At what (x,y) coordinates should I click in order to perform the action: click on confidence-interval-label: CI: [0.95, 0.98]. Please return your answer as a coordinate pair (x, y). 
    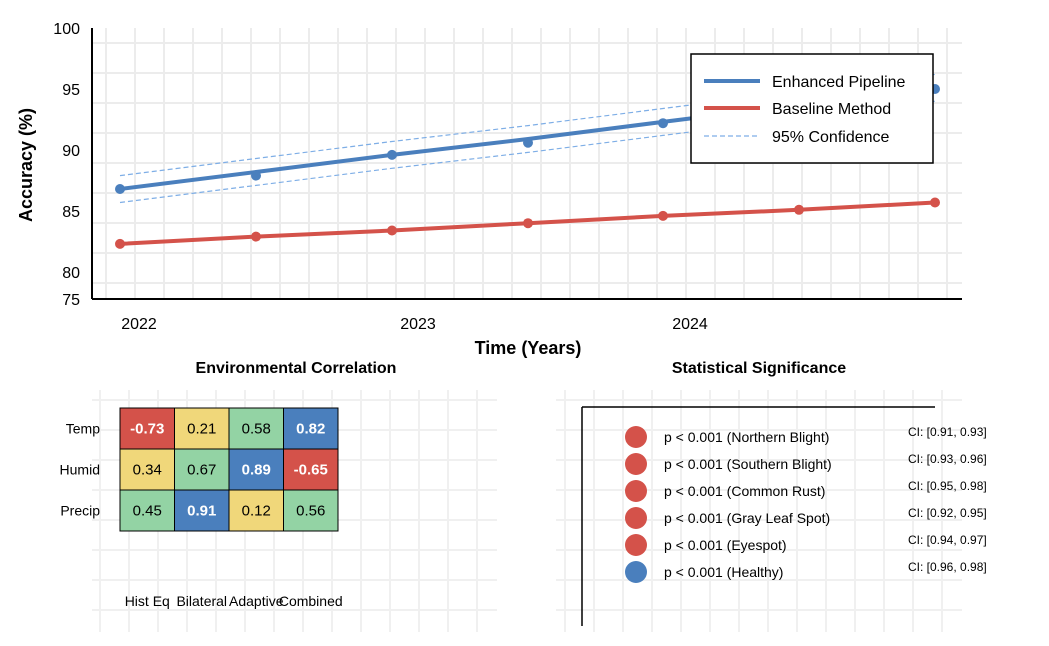
    Looking at the image, I should click on (947, 486).